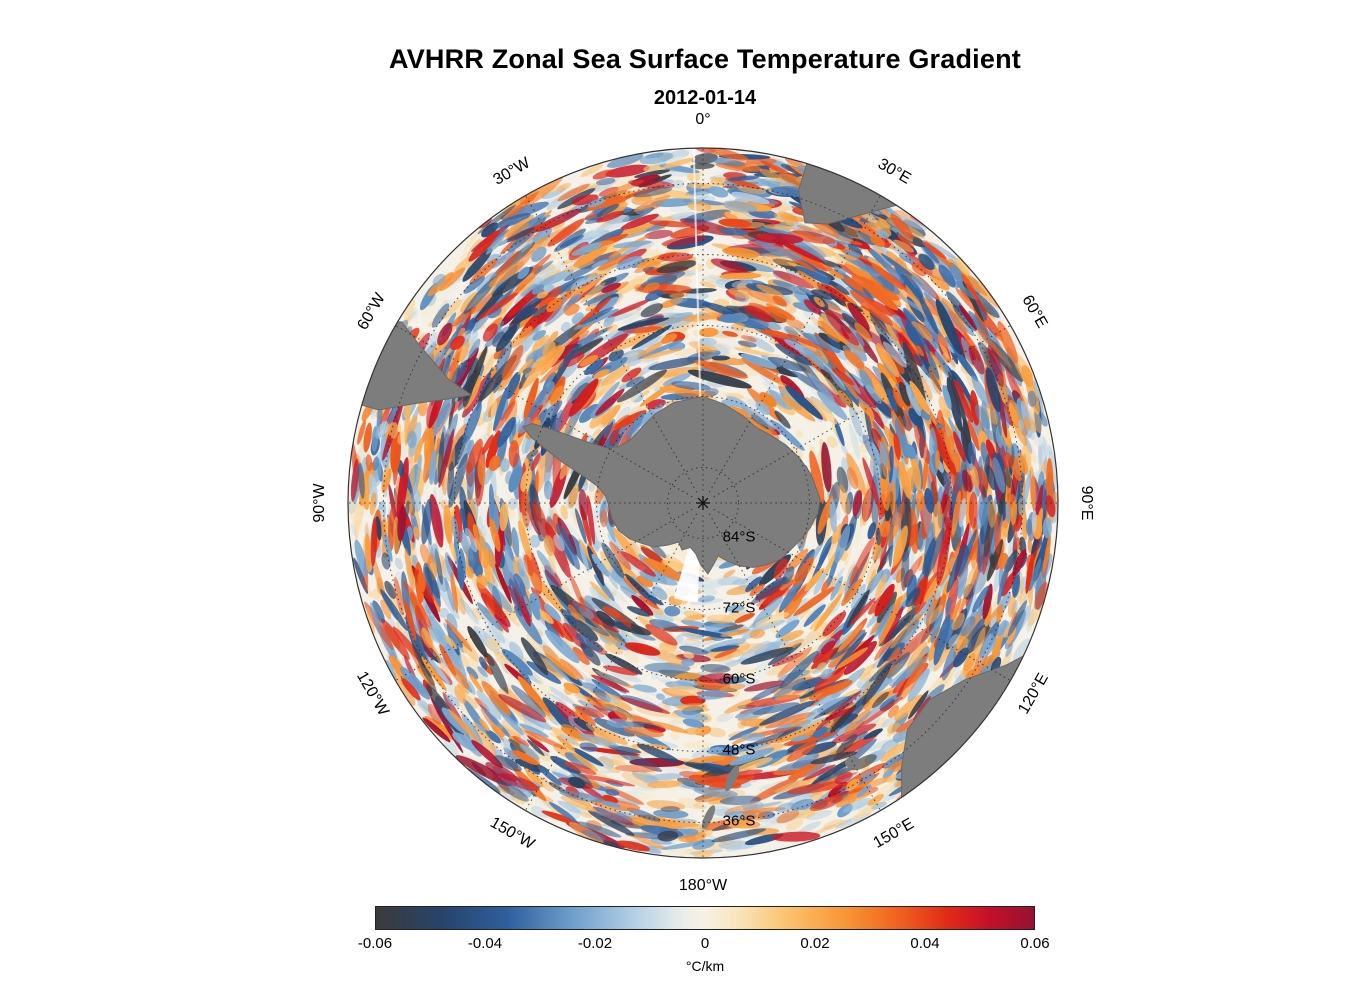  Describe the element at coordinates (739, 749) in the screenshot. I see `lat-label-48S: 48°S` at that location.